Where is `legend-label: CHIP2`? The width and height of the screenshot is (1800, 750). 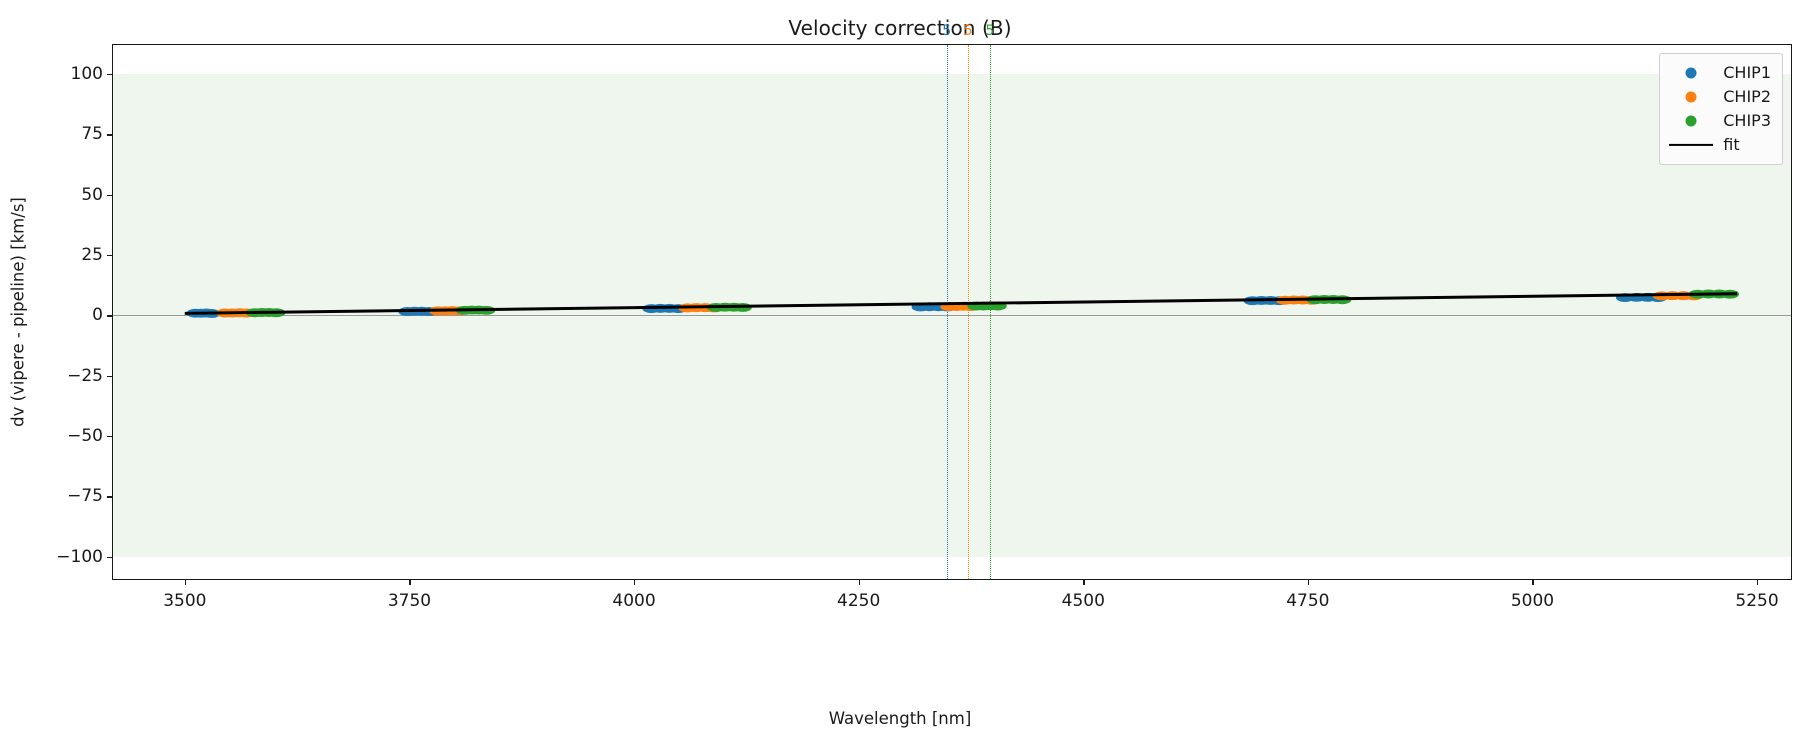
legend-label: CHIP2 is located at coordinates (1747, 96).